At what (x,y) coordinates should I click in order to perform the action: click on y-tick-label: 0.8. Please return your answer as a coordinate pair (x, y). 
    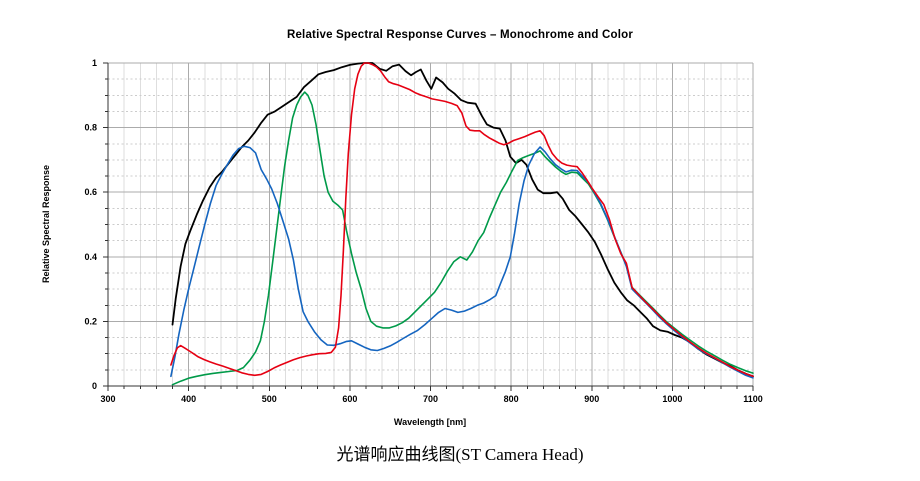
    Looking at the image, I should click on (90, 128).